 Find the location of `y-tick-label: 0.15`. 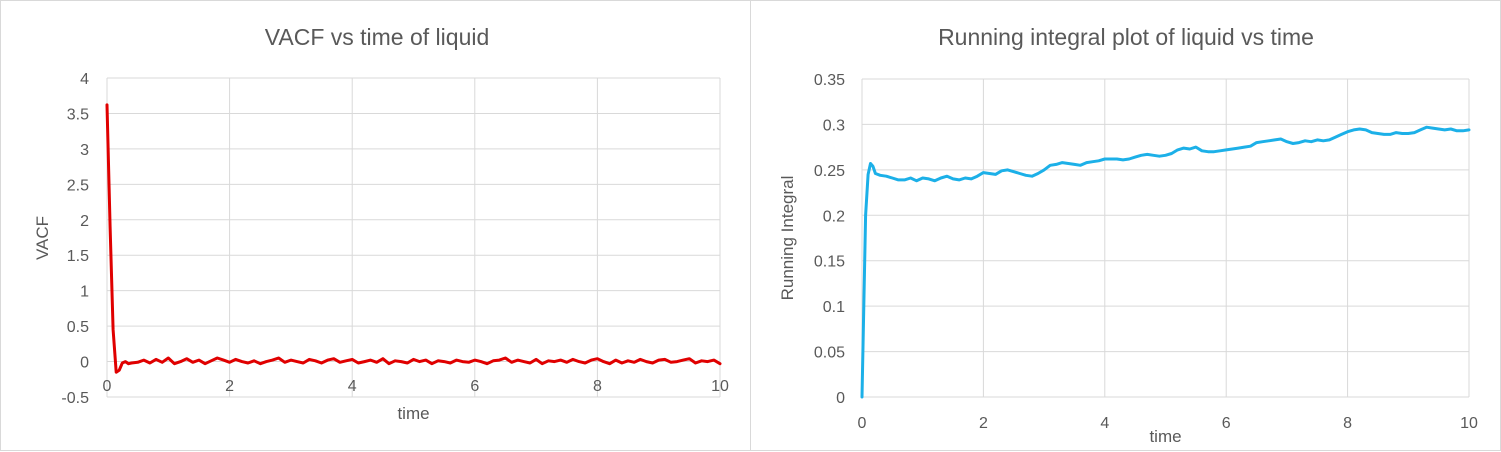

y-tick-label: 0.15 is located at coordinates (829, 262).